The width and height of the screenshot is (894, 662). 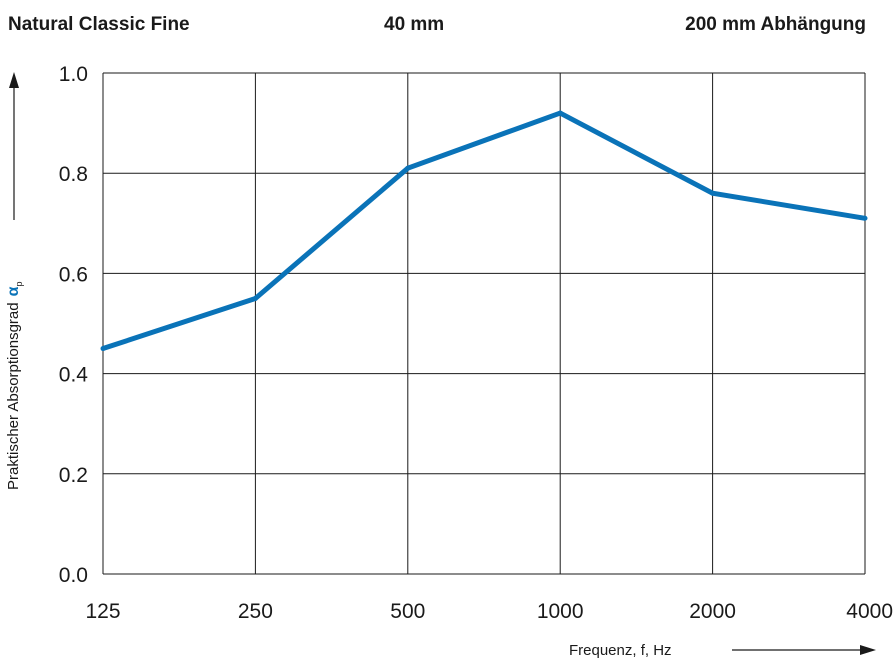 What do you see at coordinates (99, 24) in the screenshot?
I see `chart-title-product: Natural Classic Fine` at bounding box center [99, 24].